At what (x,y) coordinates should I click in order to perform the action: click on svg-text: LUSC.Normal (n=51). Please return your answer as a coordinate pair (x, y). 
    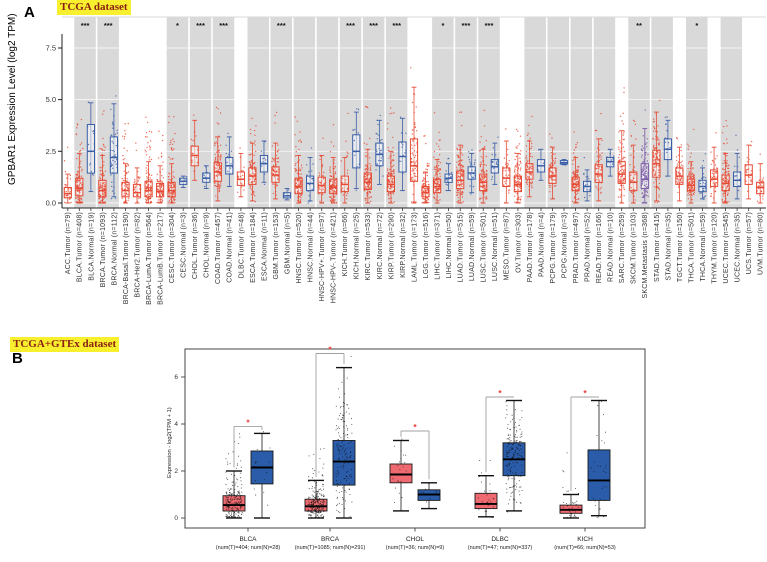
    Looking at the image, I should click on (495, 246).